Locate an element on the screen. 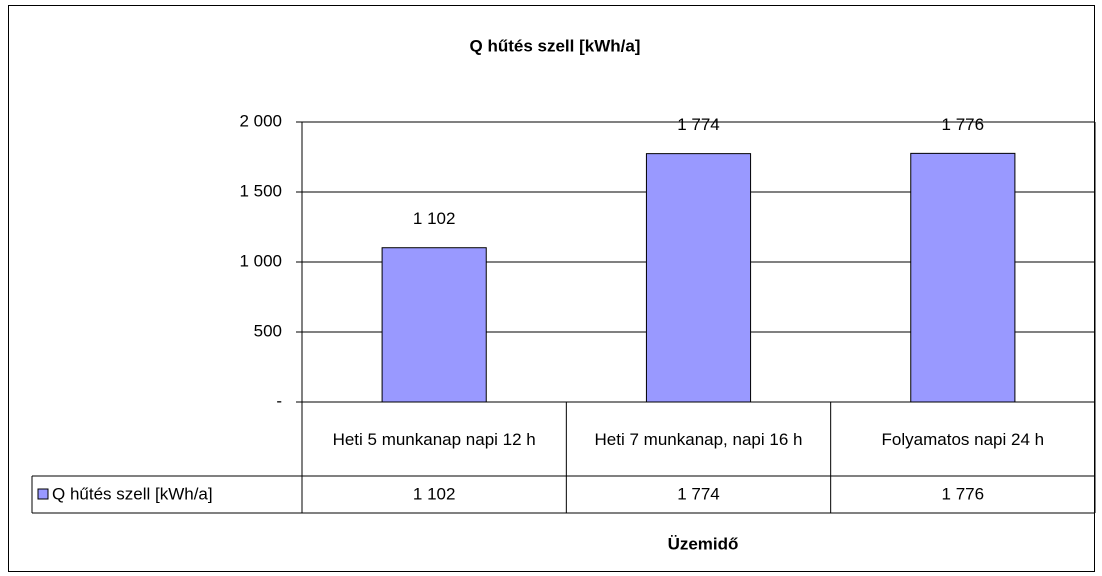 The width and height of the screenshot is (1102, 576). data-label: 1 102 is located at coordinates (434, 218).